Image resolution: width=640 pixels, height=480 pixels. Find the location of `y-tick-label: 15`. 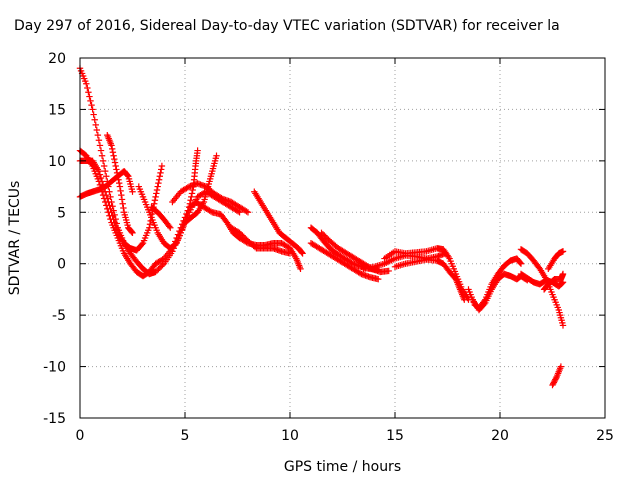

y-tick-label: 15 is located at coordinates (57, 110).